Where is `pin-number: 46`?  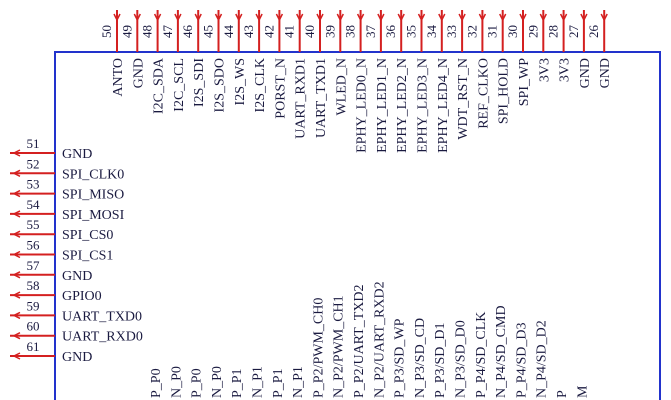
pin-number: 46 is located at coordinates (187, 32).